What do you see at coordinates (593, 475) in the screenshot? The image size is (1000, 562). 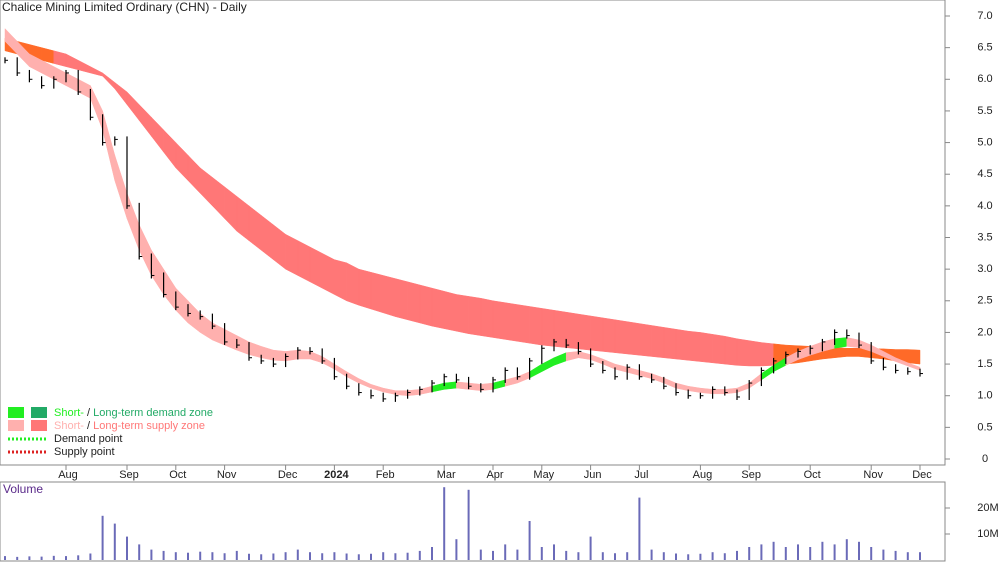 I see `x-tick-label: Jun` at bounding box center [593, 475].